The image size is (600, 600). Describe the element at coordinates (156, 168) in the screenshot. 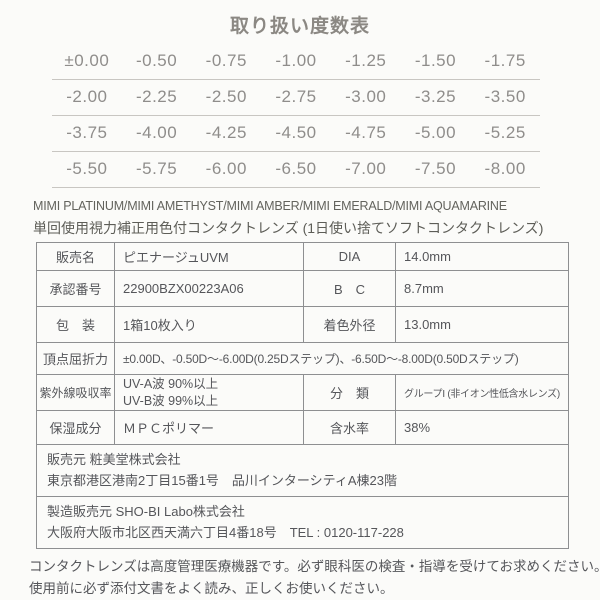

I see `power-cell: -5.75` at that location.